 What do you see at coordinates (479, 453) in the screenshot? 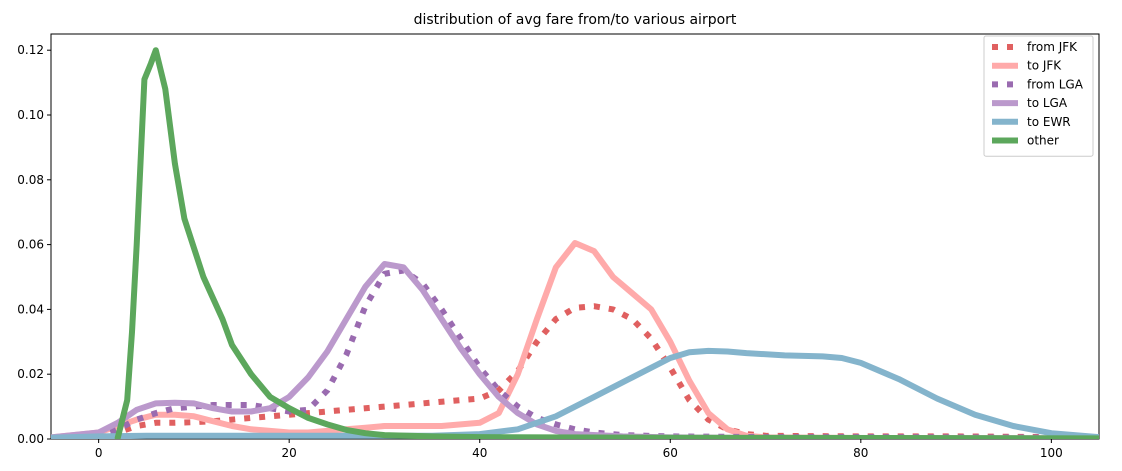
I see `x-tick-label: 40` at bounding box center [479, 453].